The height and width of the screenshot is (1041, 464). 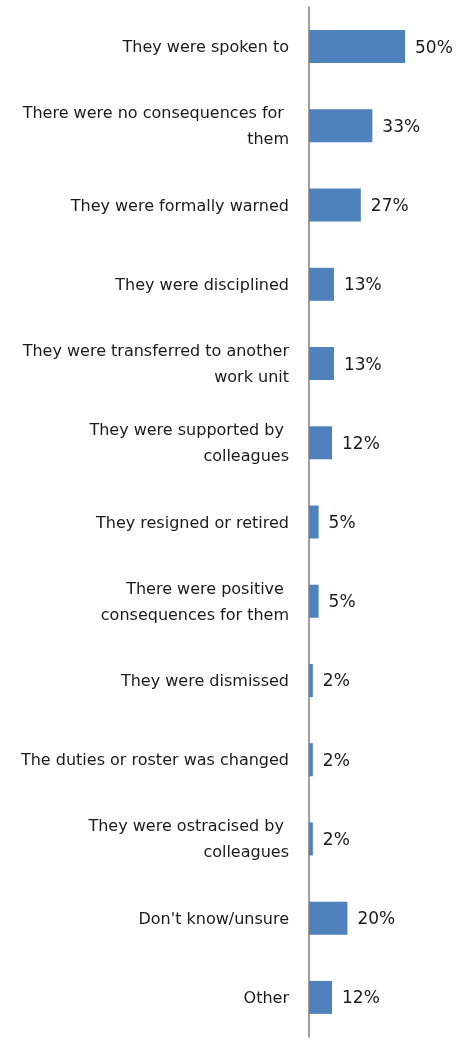 I want to click on y-tick-label: They resigned or retired, so click(x=191, y=522).